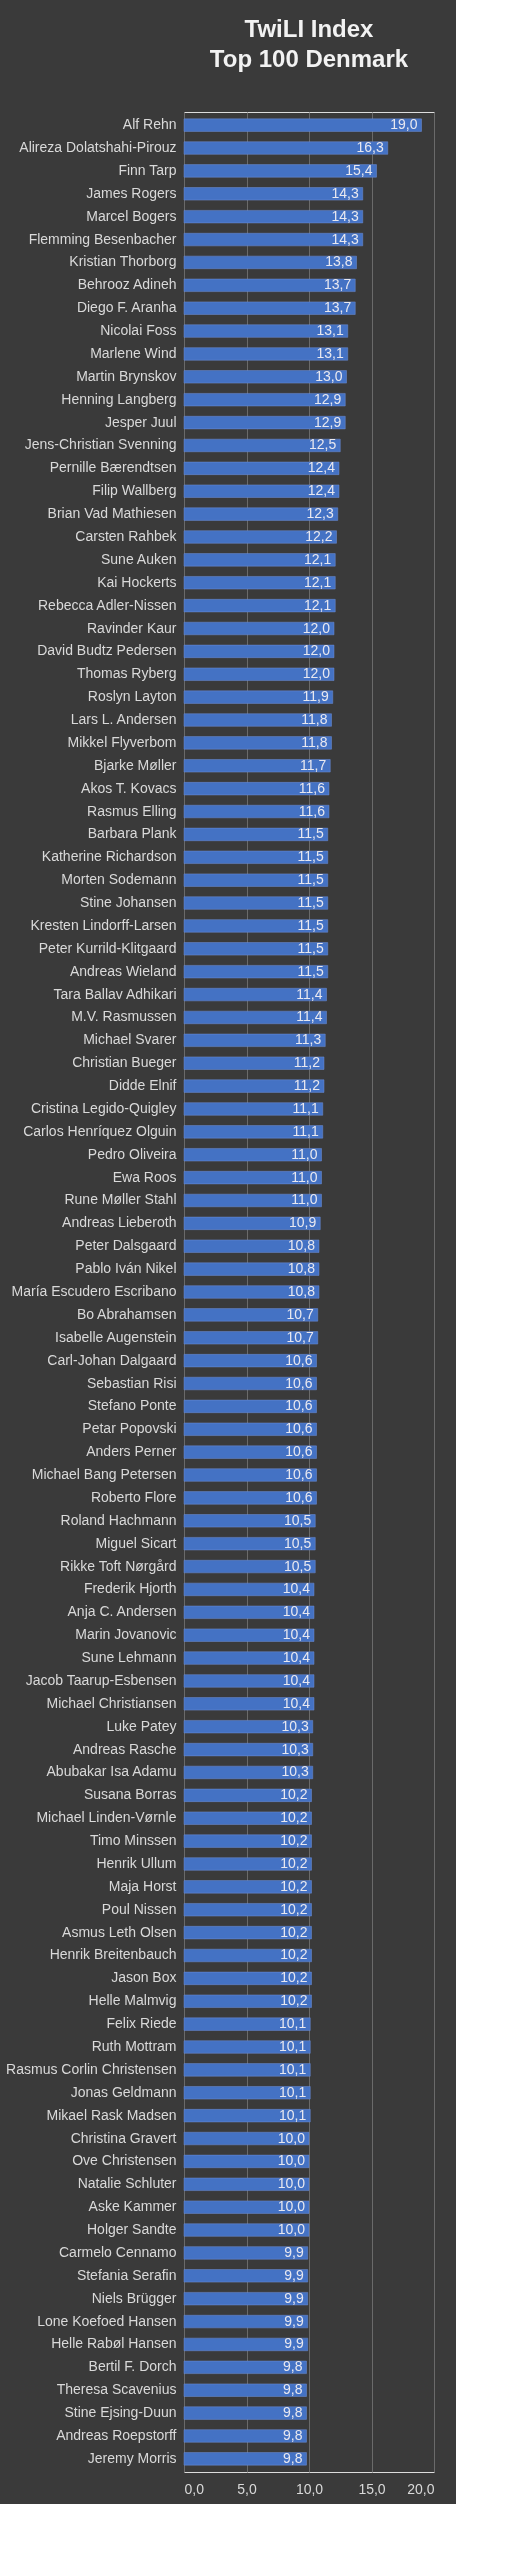 The image size is (505, 2564). I want to click on y-tick-label: Barbara Plank, so click(132, 833).